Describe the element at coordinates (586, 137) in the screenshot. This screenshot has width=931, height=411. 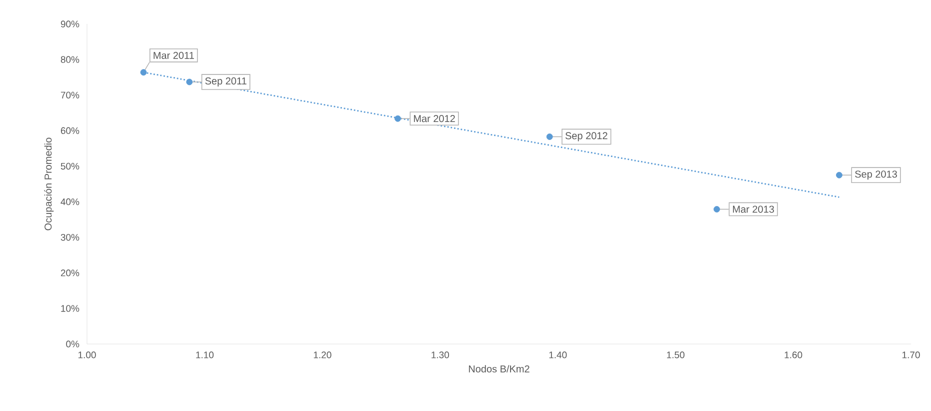
I see `annotation: Sep 2012` at that location.